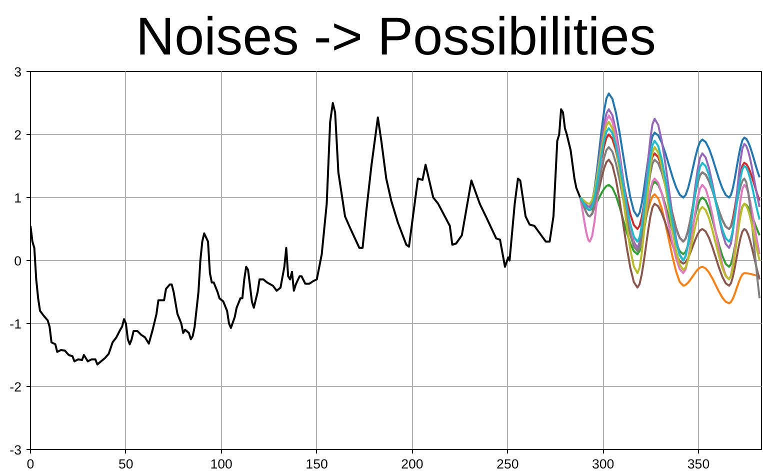  Describe the element at coordinates (16, 450) in the screenshot. I see `y-tick-label: -3` at that location.